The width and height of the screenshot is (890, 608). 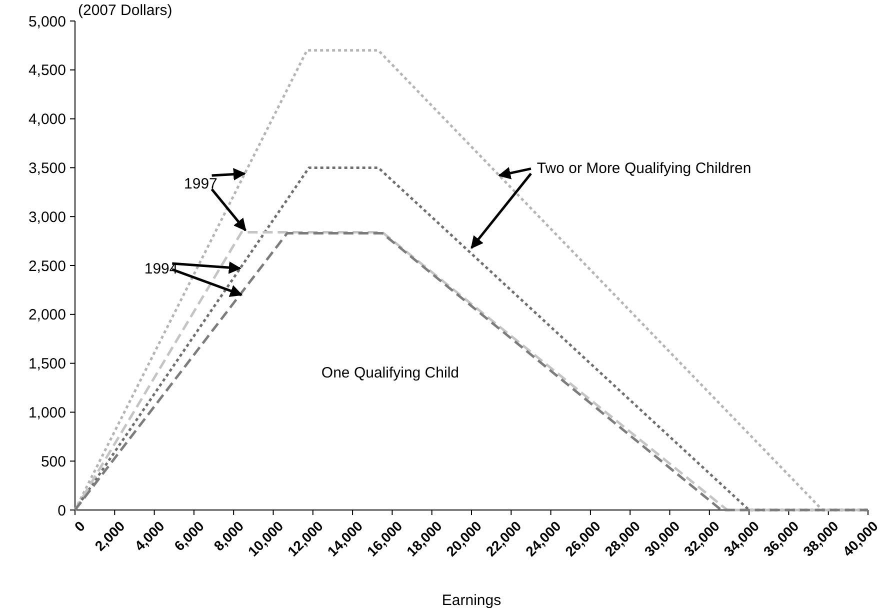 What do you see at coordinates (644, 168) in the screenshot?
I see `annotation: Two or More Qualifying Children` at bounding box center [644, 168].